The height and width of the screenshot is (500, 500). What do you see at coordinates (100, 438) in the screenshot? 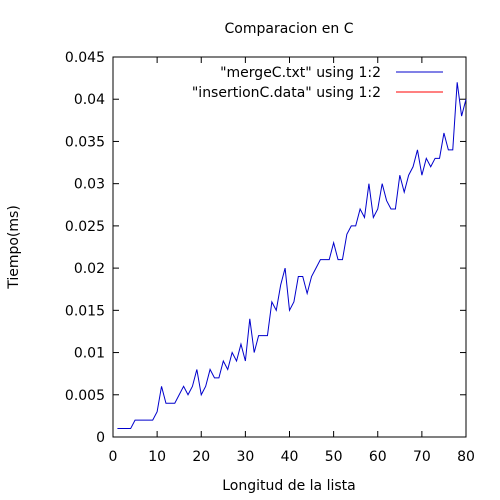
I see `y-tick-label: 0` at bounding box center [100, 438].